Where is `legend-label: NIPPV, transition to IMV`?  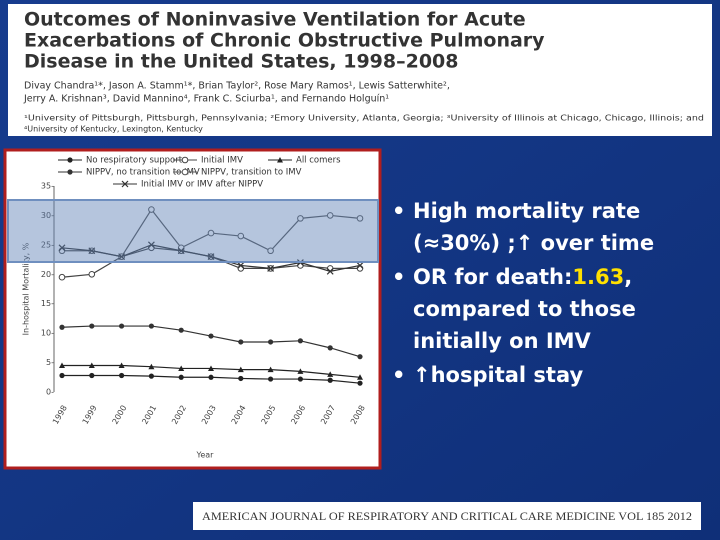 legend-label: NIPPV, transition to IMV is located at coordinates (251, 173).